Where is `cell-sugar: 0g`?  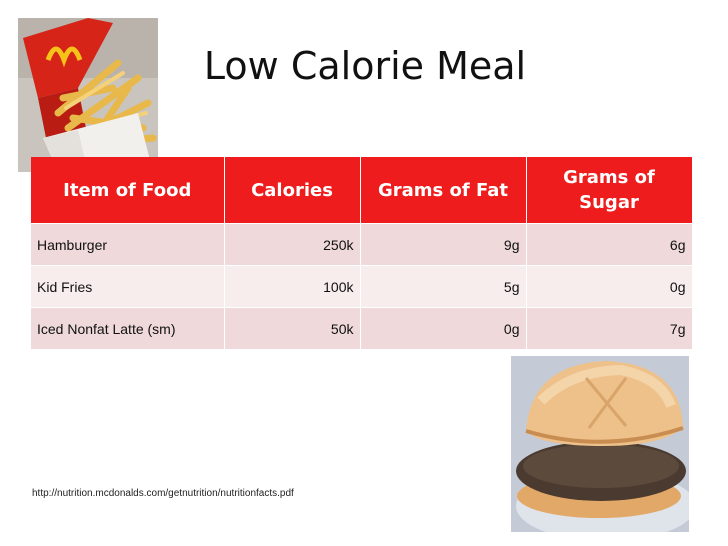 cell-sugar: 0g is located at coordinates (609, 286).